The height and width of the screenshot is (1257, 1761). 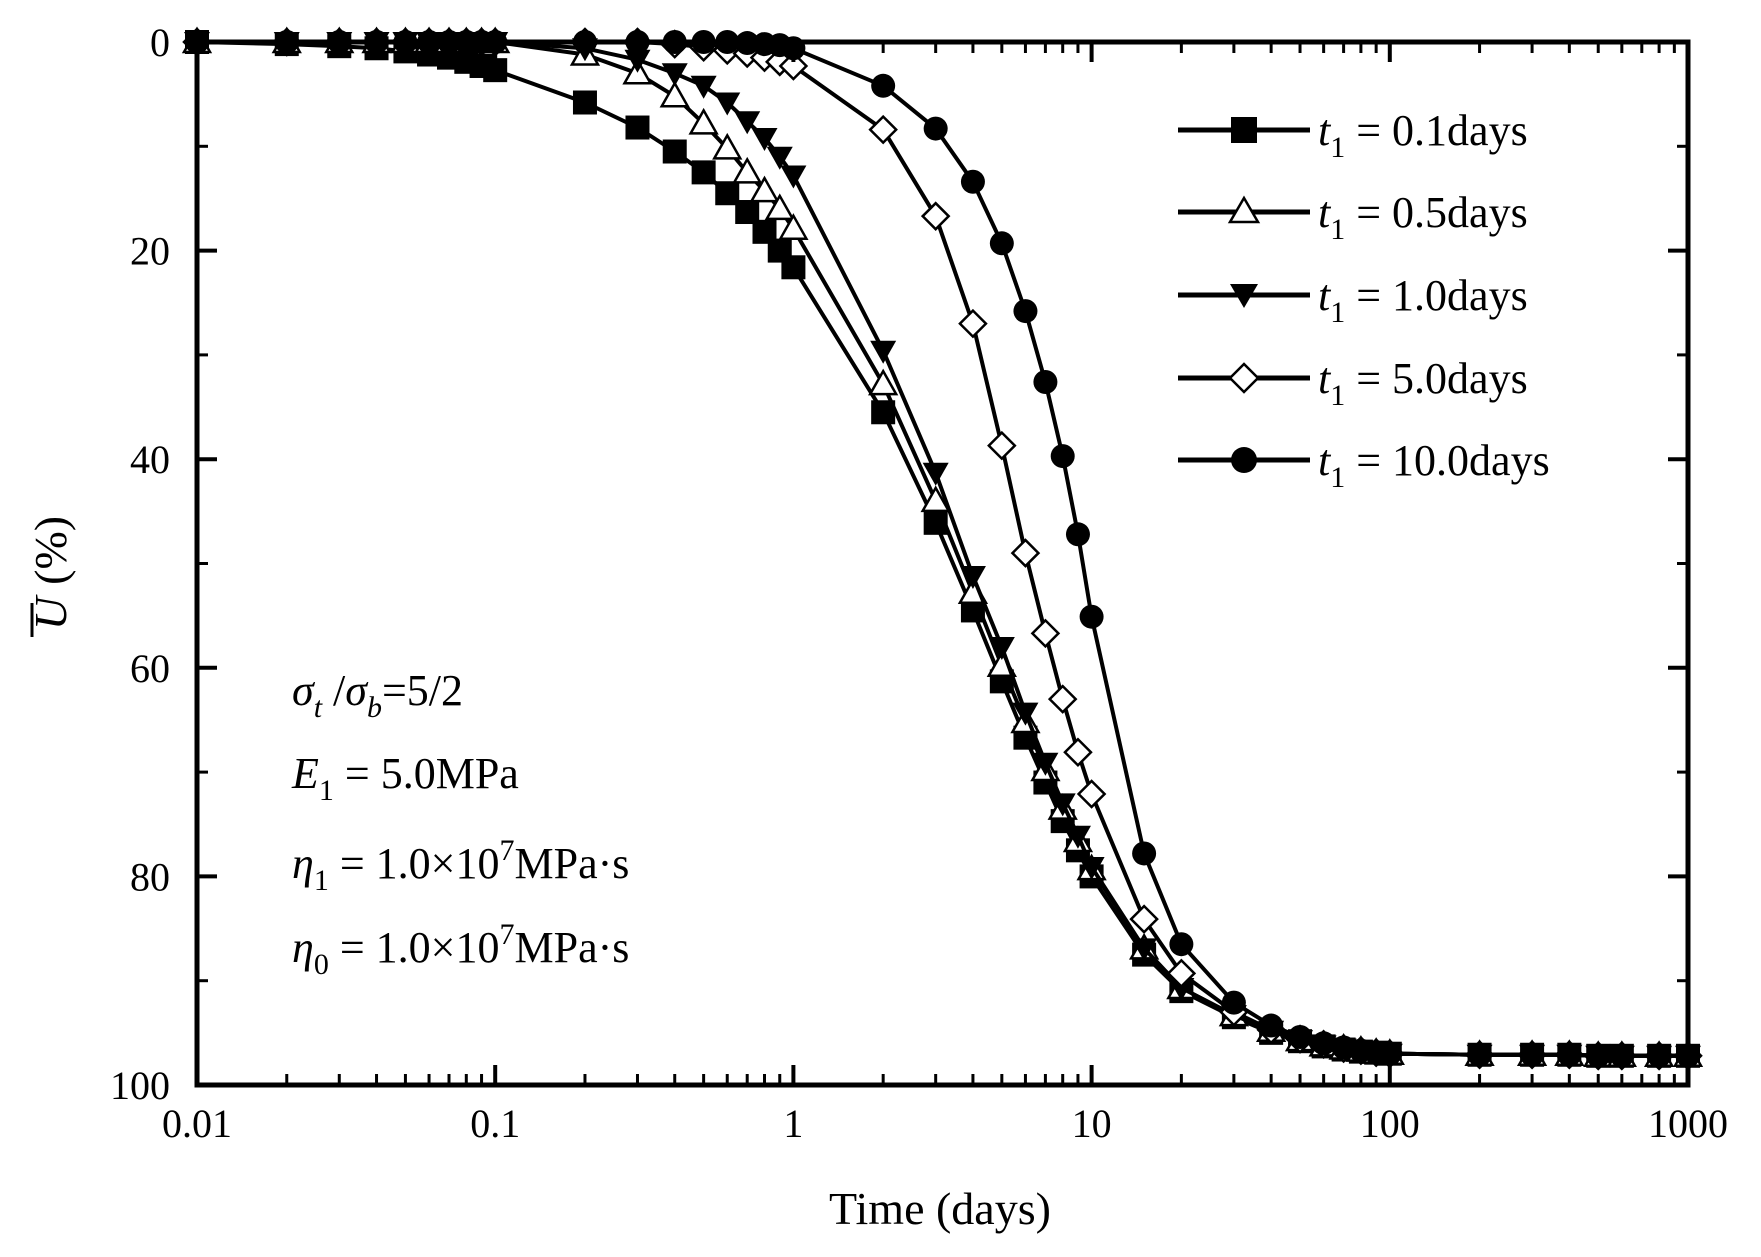 What do you see at coordinates (495, 1123) in the screenshot?
I see `x-tick-label: 0.1` at bounding box center [495, 1123].